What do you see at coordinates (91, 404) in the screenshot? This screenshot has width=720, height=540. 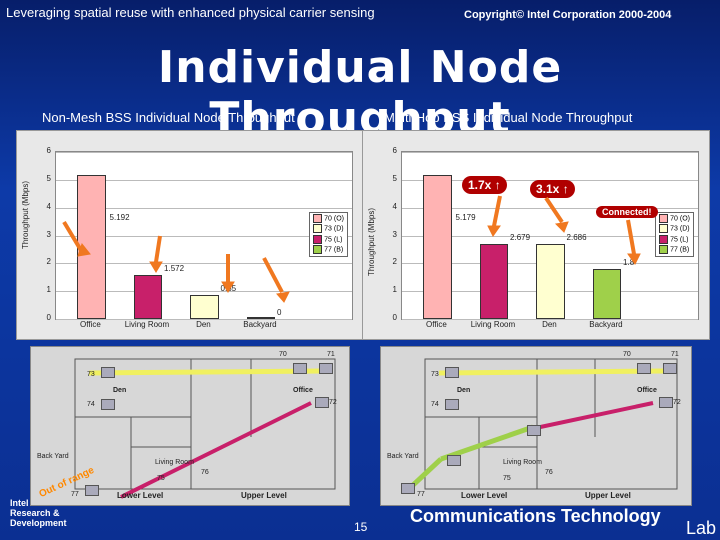 I see `node-74: 74` at bounding box center [91, 404].